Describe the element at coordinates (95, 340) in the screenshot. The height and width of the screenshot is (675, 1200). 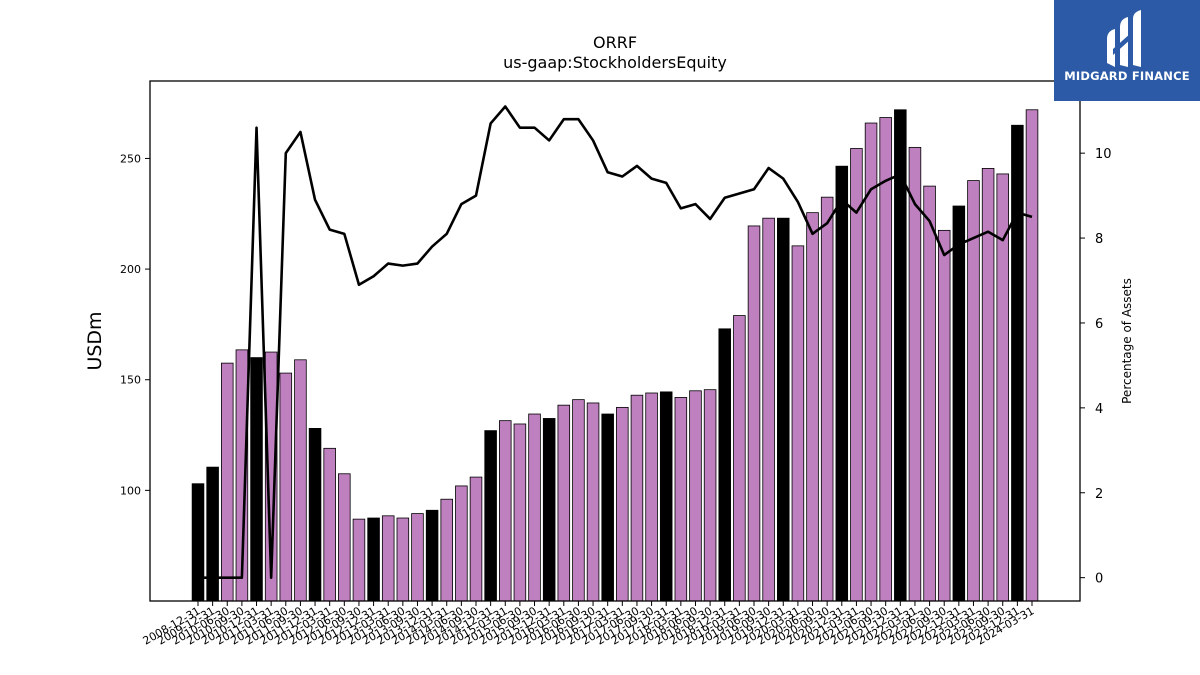
I see `y-axis-label: USDm` at that location.